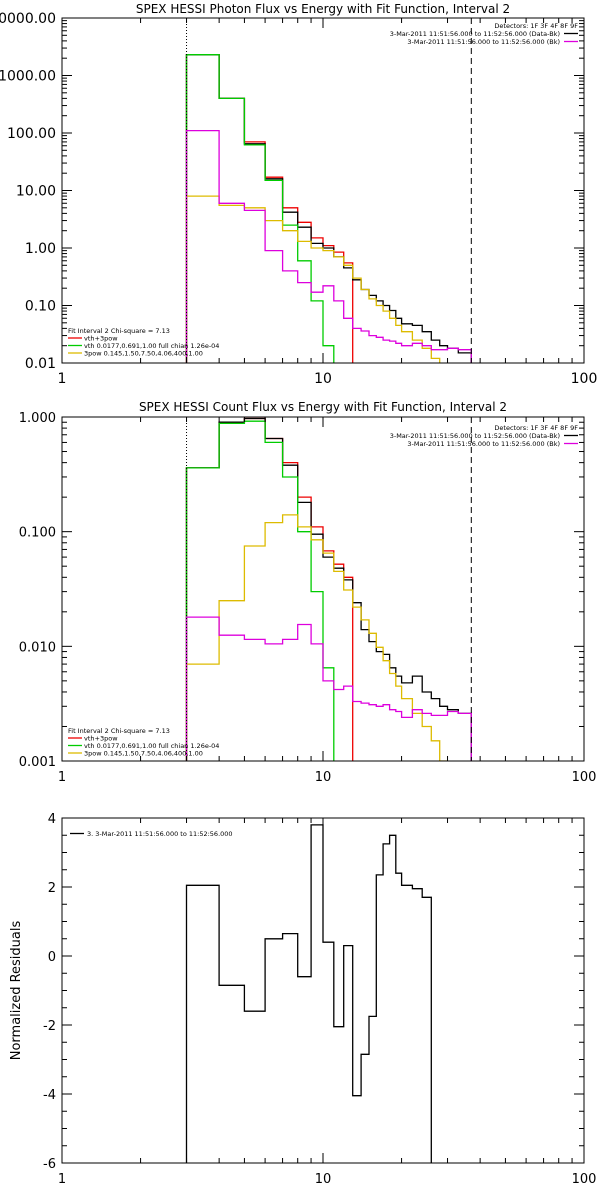  I want to click on y-tick-label: 0.001, so click(37, 762).